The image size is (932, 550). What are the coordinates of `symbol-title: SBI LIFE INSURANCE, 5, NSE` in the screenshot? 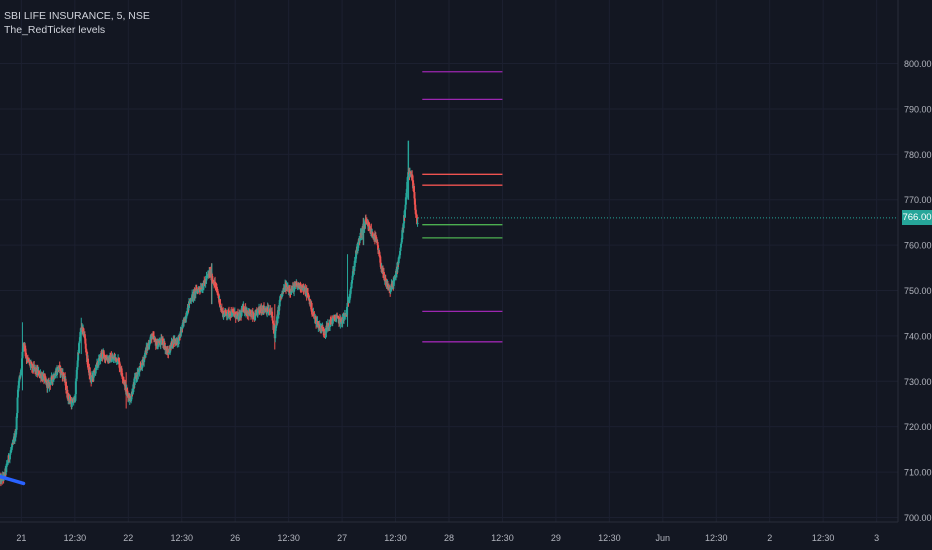 It's located at (77, 16).